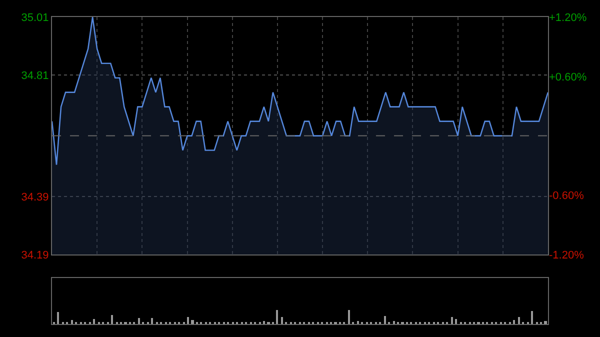  I want to click on y-tick-label: 34.81, so click(35, 76).